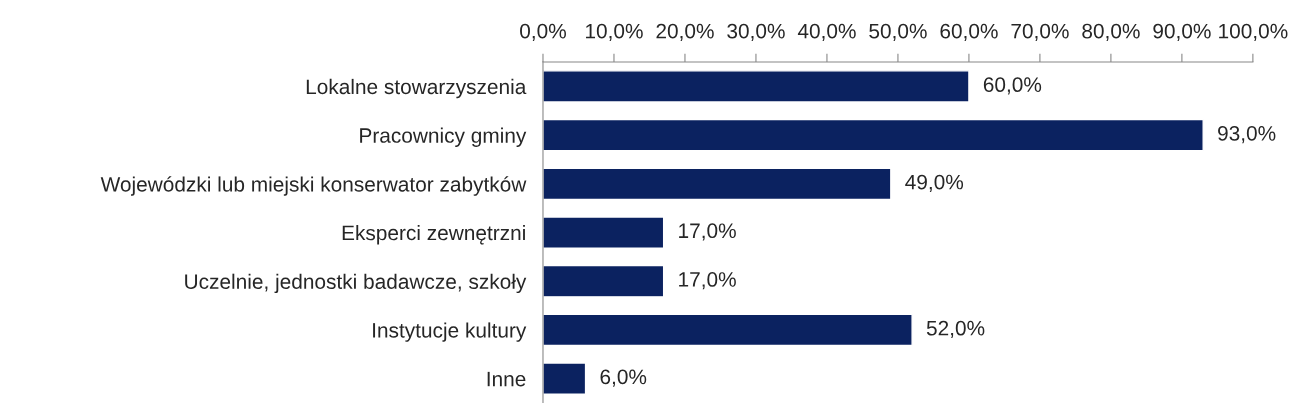  Describe the element at coordinates (623, 378) in the screenshot. I see `data-label: 6,0%` at that location.